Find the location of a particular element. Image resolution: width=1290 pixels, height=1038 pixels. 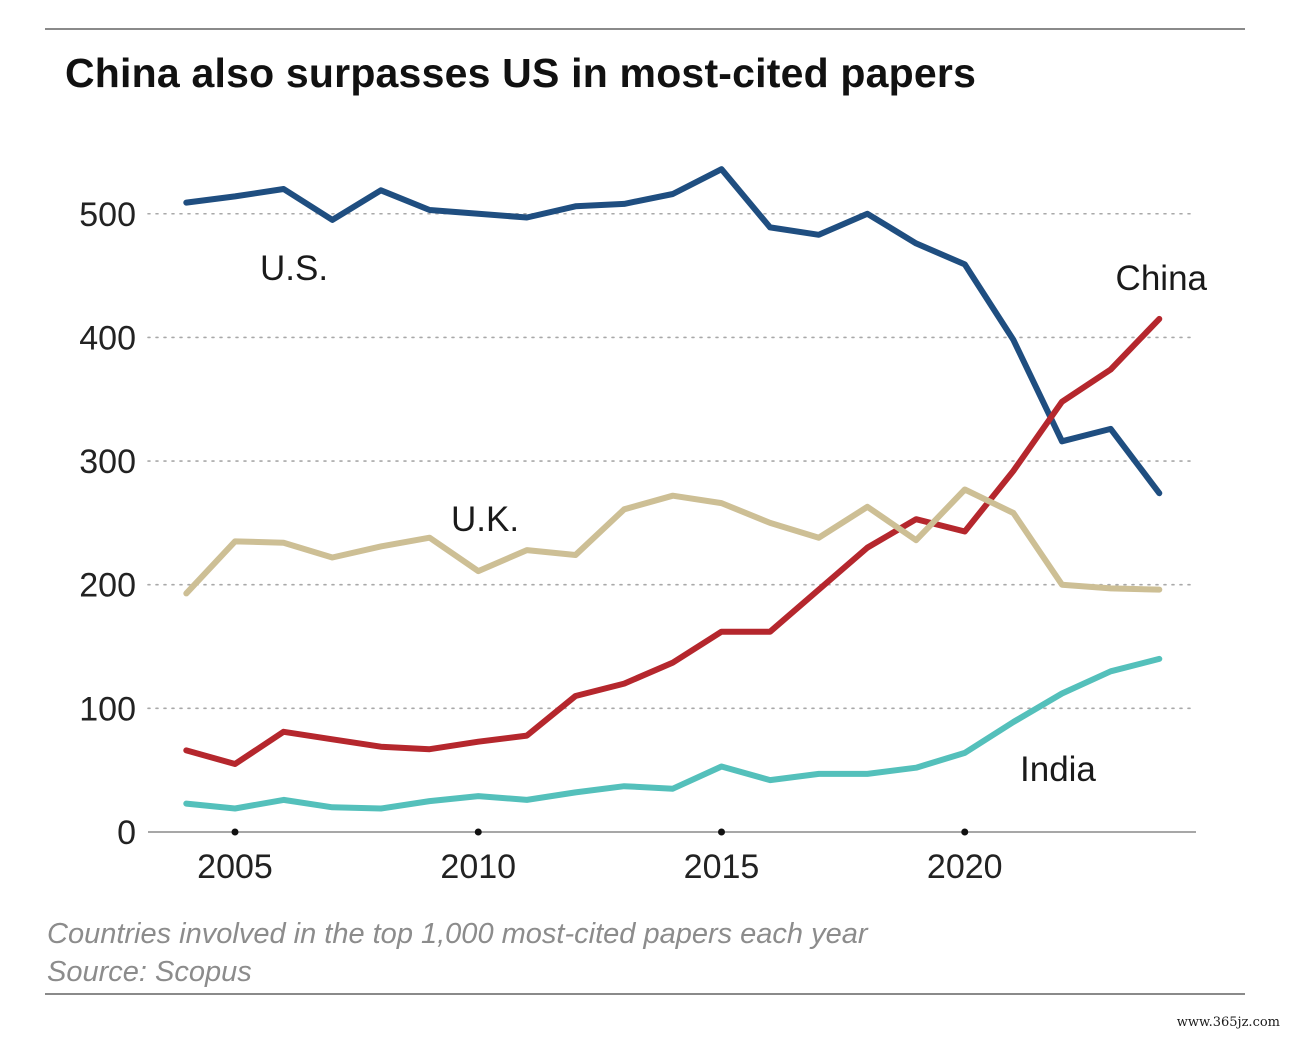

chart-source: Source: Scopus is located at coordinates (149, 972).